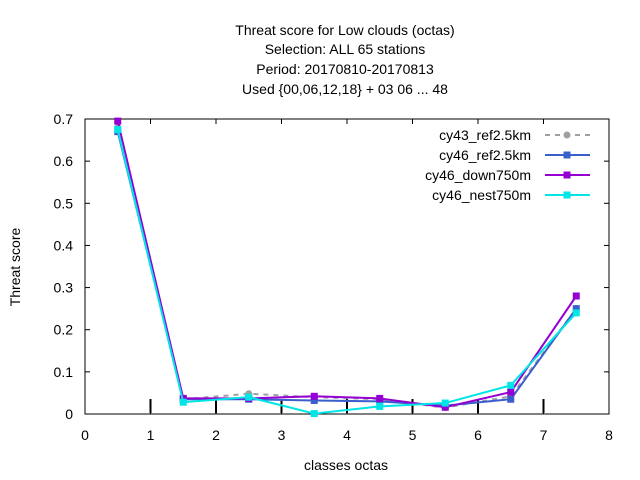 This screenshot has height=480, width=640. I want to click on x-tick-label: 8, so click(609, 435).